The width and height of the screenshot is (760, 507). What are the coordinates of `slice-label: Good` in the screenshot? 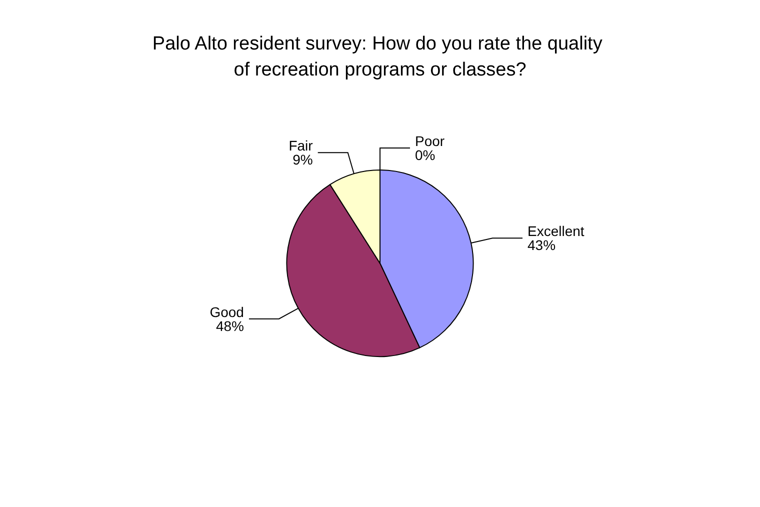 It's located at (227, 312).